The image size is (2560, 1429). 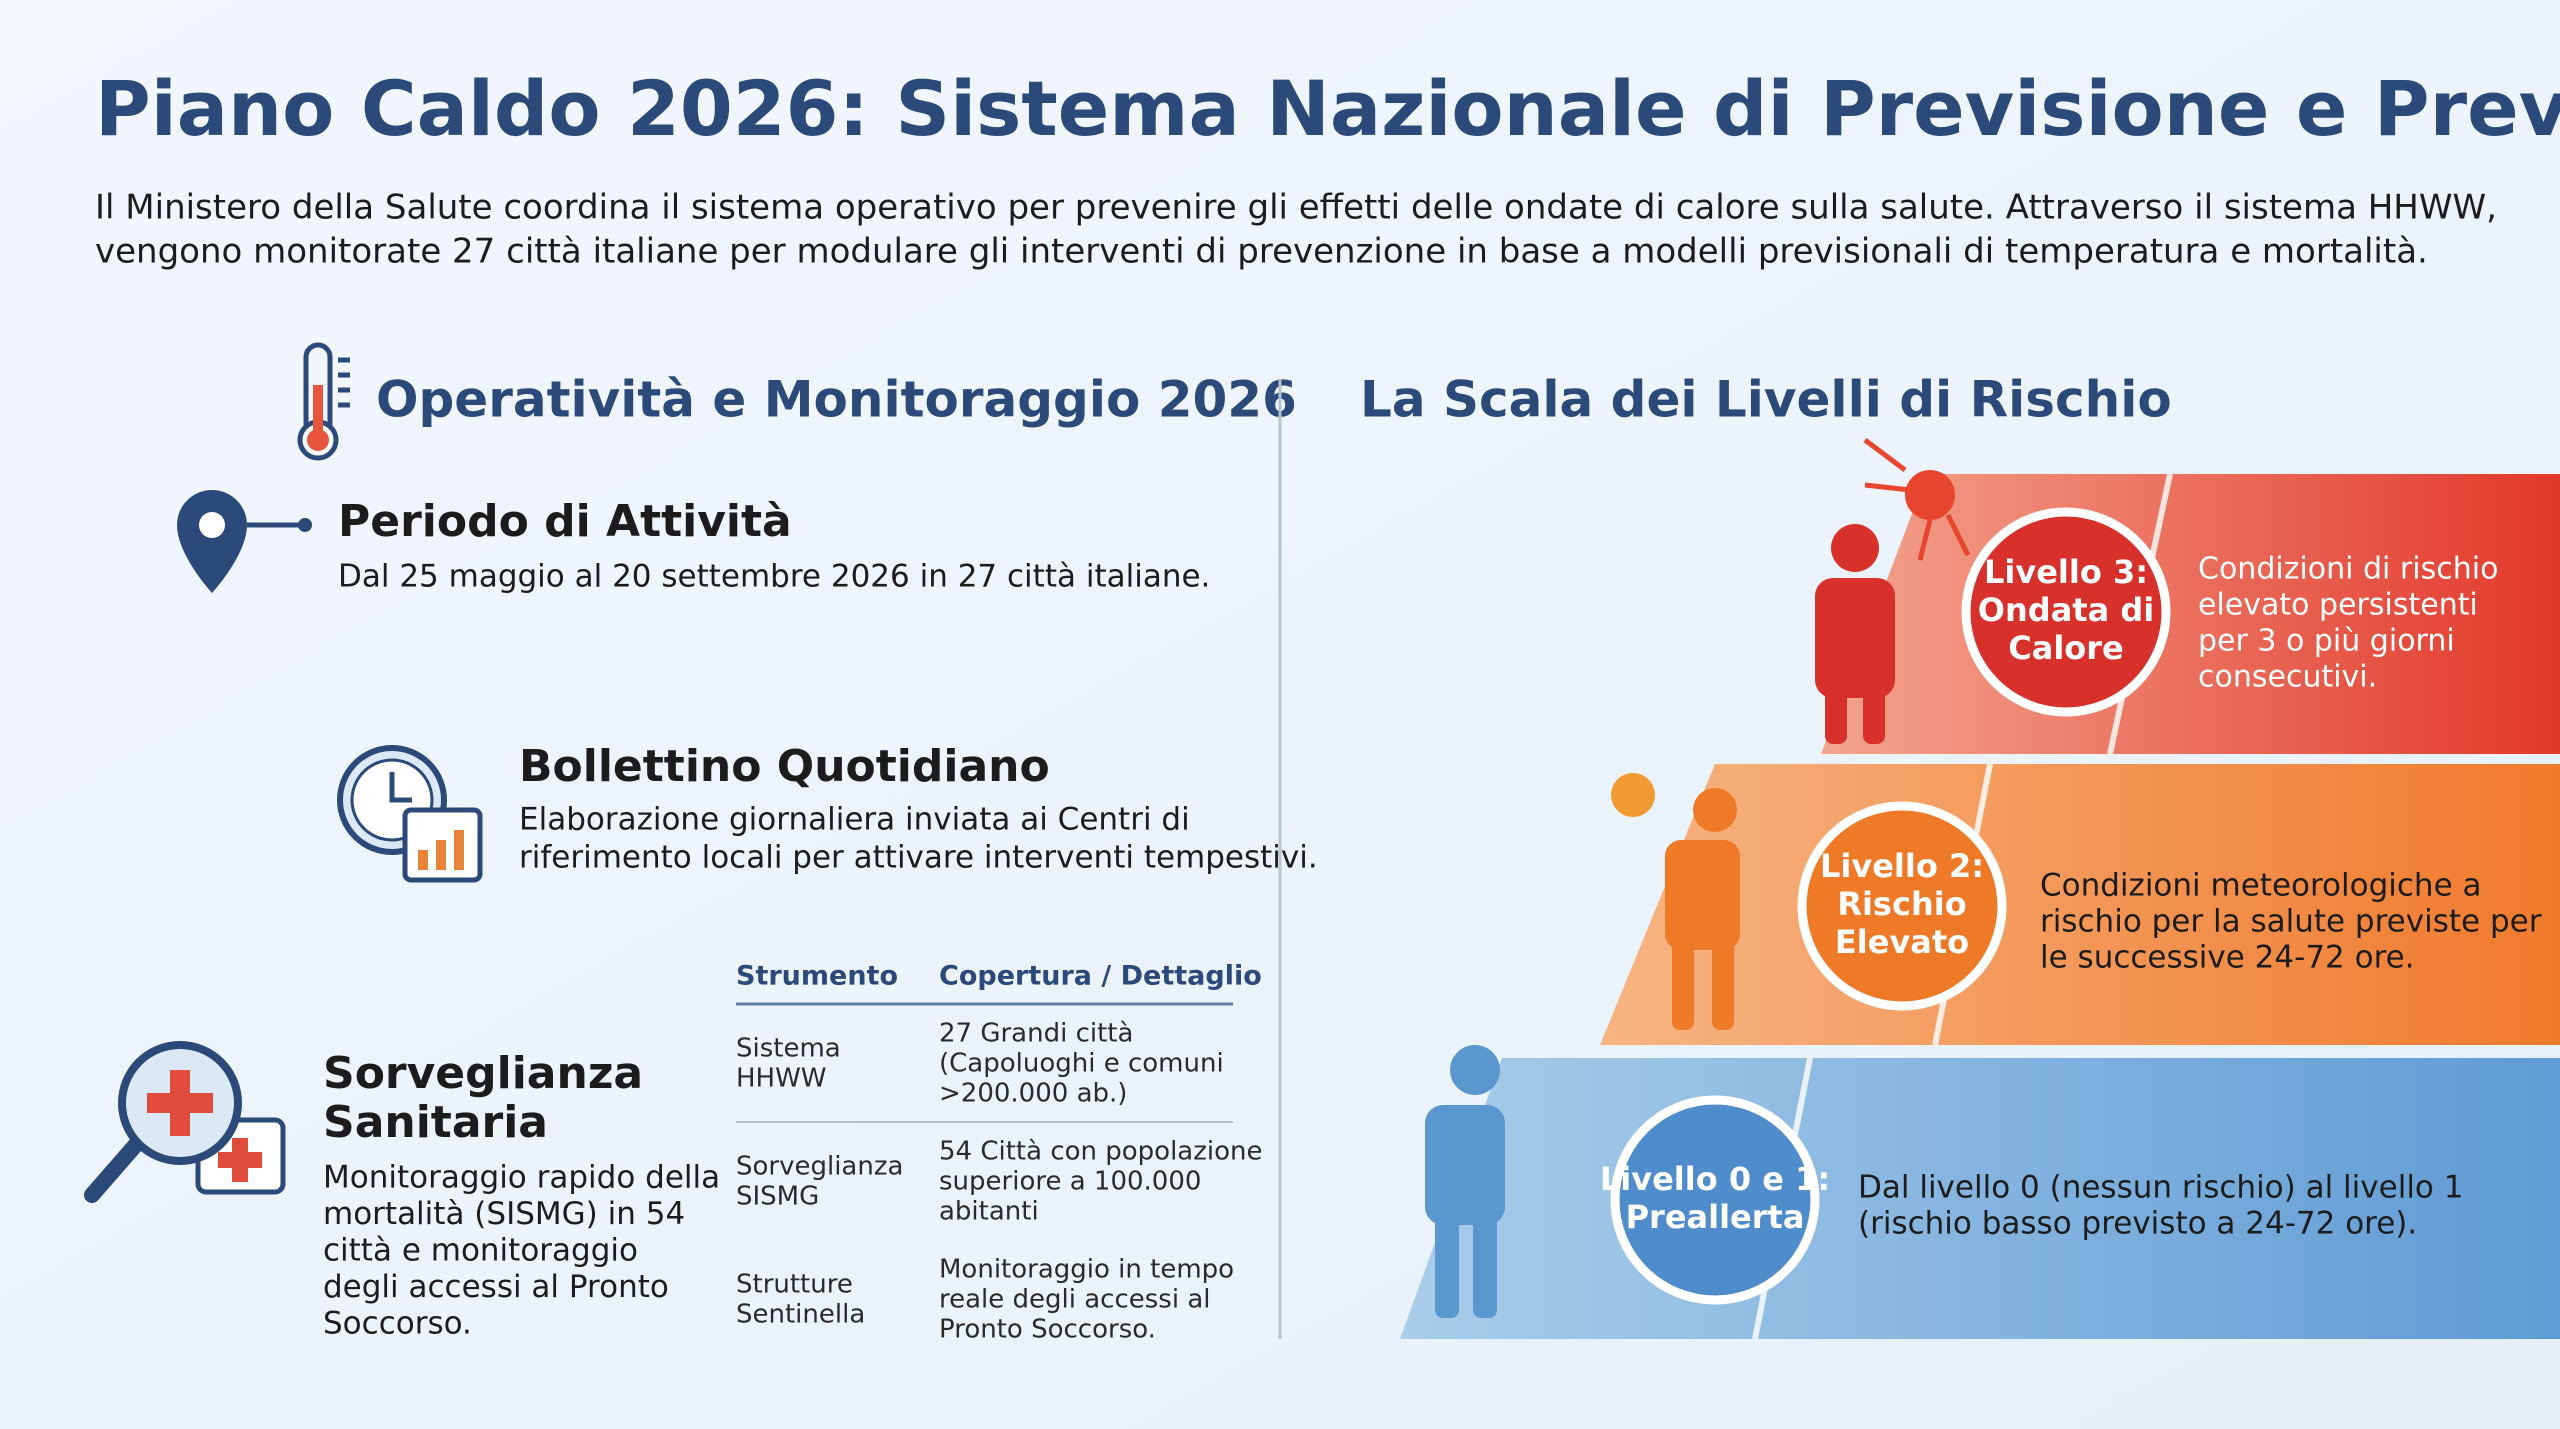 I want to click on table-cell: SISMG, so click(x=777, y=1197).